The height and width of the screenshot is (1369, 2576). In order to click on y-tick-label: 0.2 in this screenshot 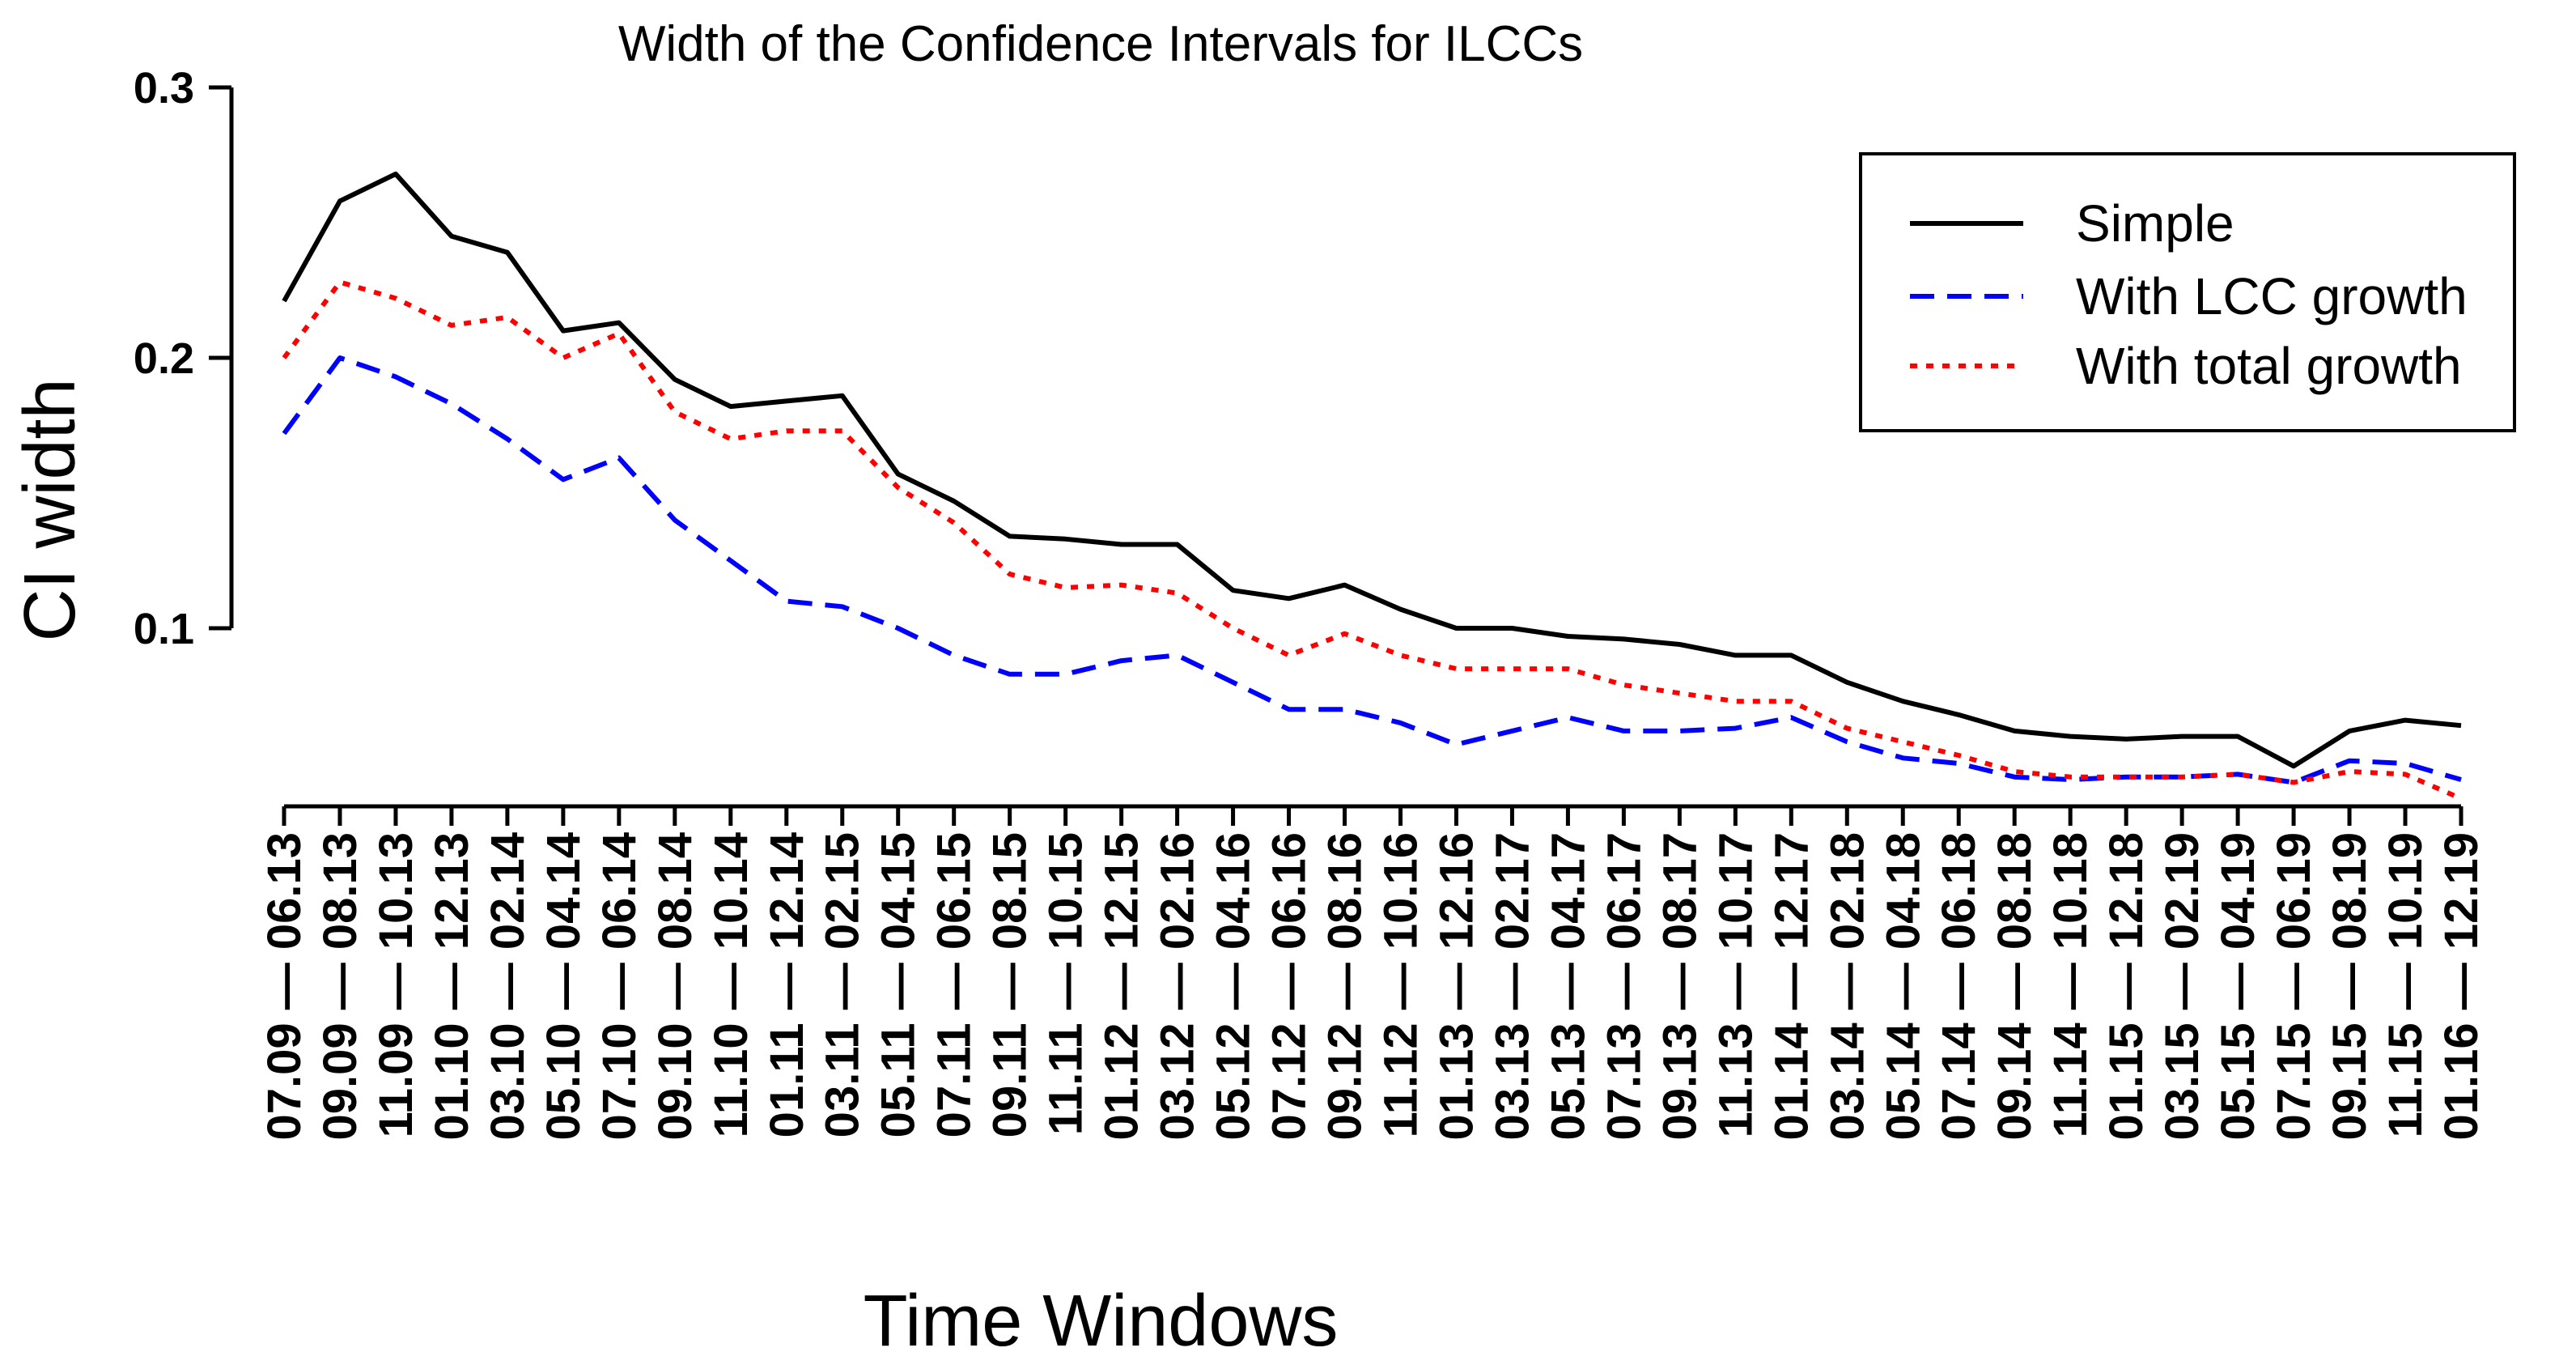, I will do `click(164, 358)`.